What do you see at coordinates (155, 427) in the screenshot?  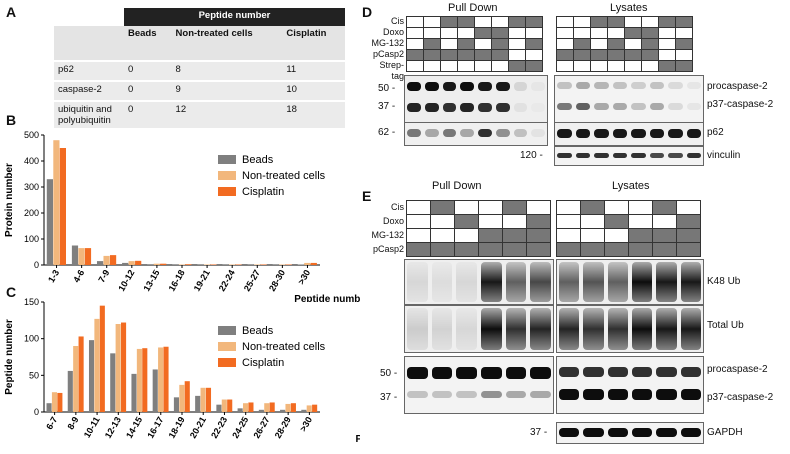 I see `x-tick-label: 16-17` at bounding box center [155, 427].